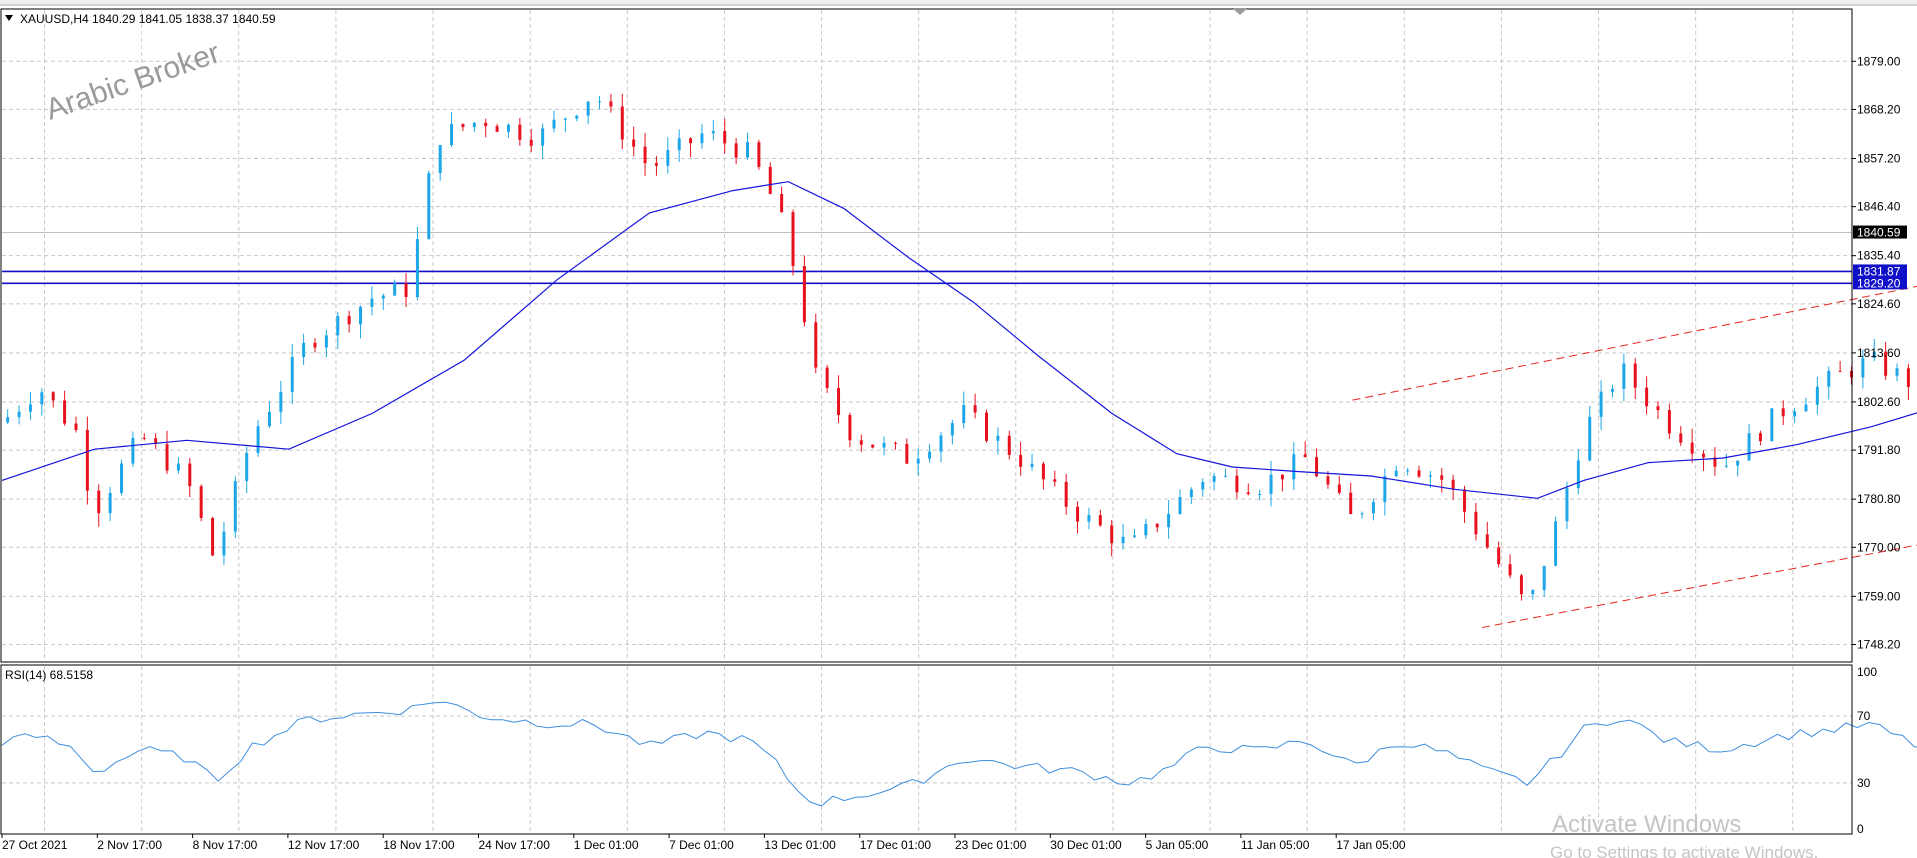 This screenshot has height=858, width=1917. Describe the element at coordinates (515, 845) in the screenshot. I see `time-axis-label: 24 Nov 17:00` at that location.